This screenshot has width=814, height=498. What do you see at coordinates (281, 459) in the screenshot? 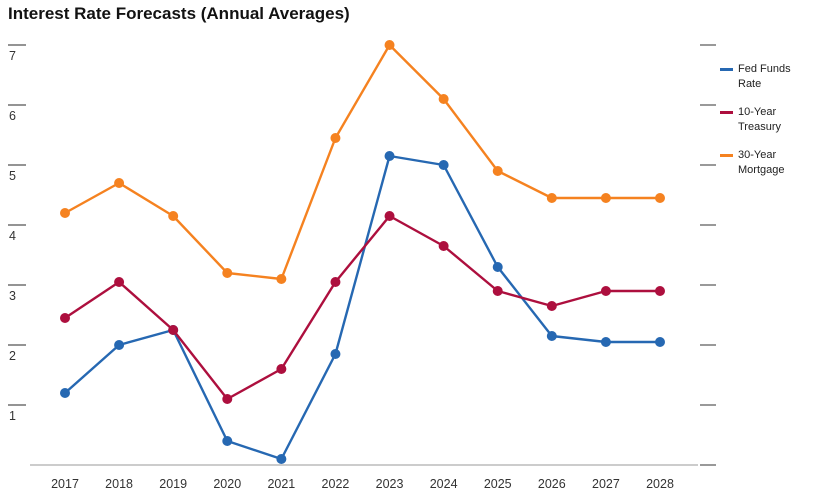
I see `point-fed-funds-rate-2021` at bounding box center [281, 459].